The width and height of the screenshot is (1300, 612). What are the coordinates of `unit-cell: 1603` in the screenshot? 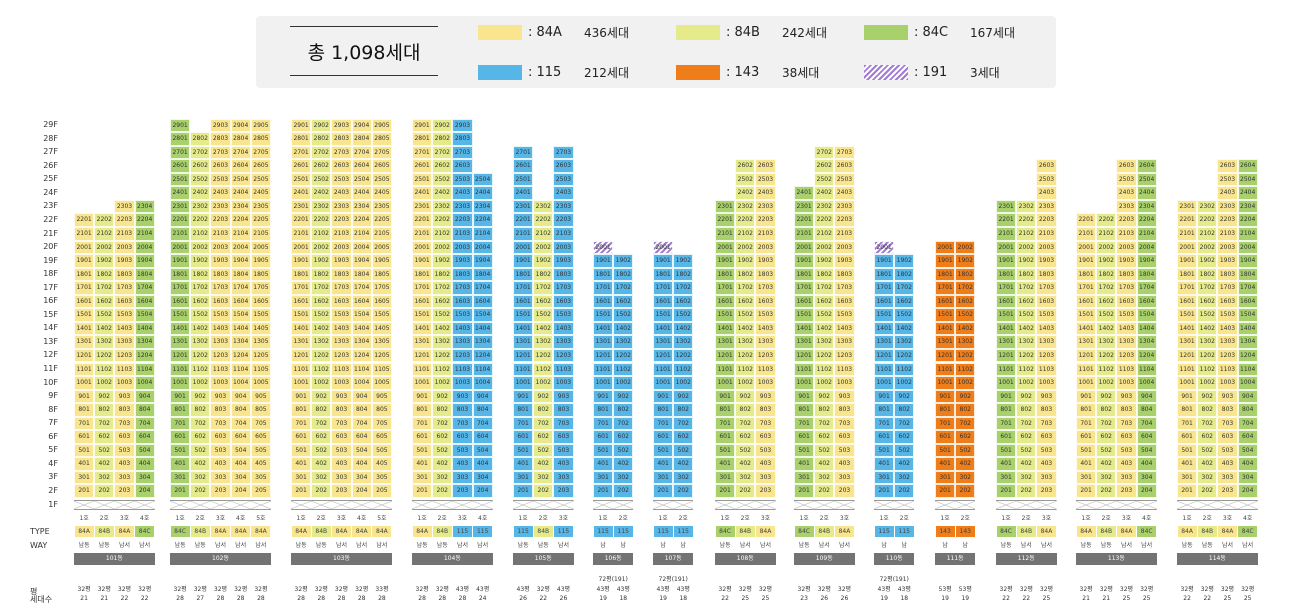 It's located at (124, 301).